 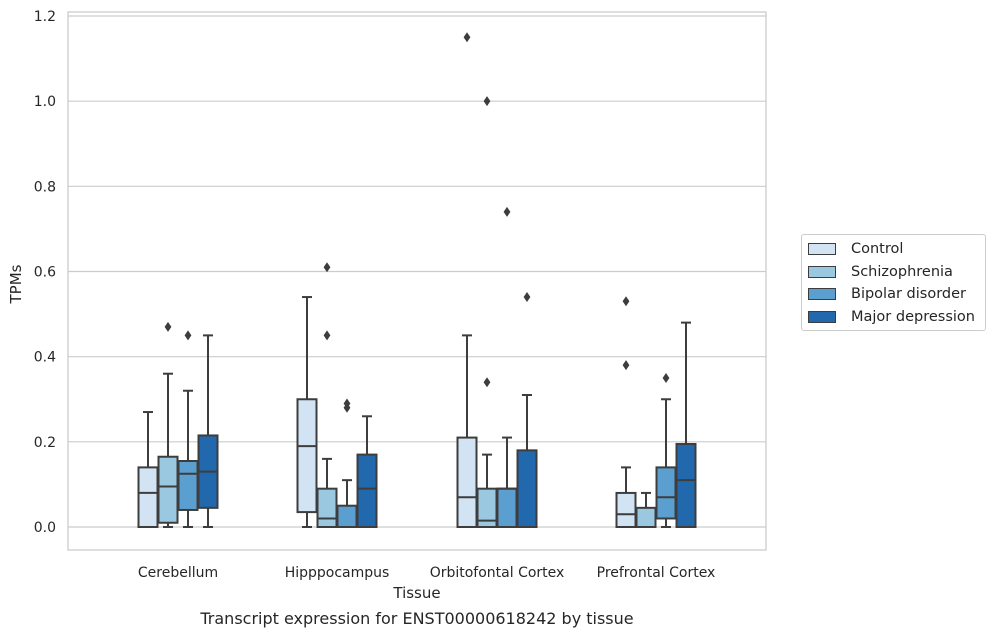 What do you see at coordinates (877, 249) in the screenshot?
I see `legend-label: Control` at bounding box center [877, 249].